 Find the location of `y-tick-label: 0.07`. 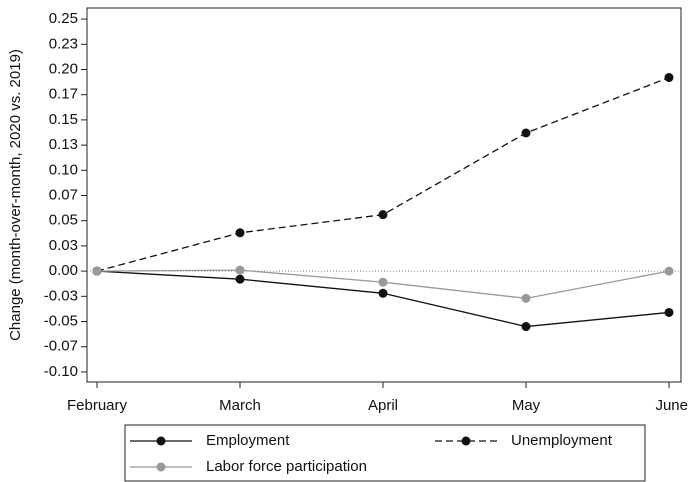

y-tick-label: 0.07 is located at coordinates (63, 194).